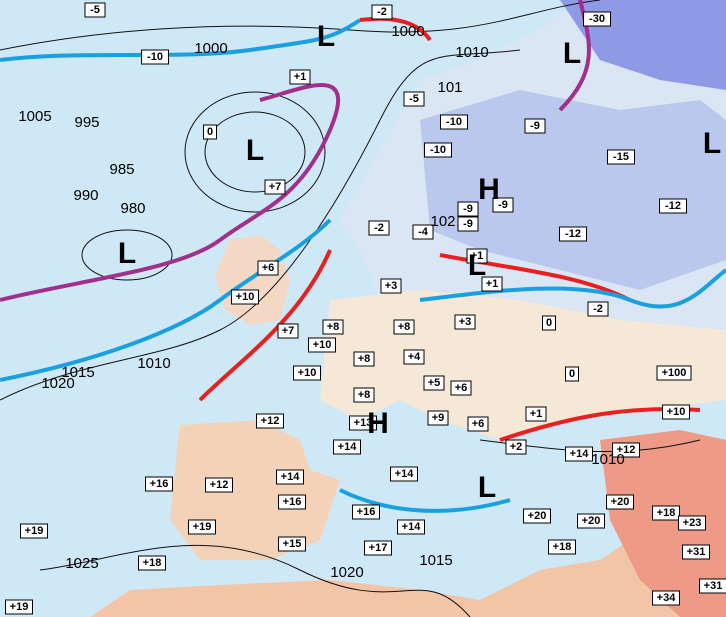 The width and height of the screenshot is (726, 617). I want to click on warm-front, so click(395, 29).